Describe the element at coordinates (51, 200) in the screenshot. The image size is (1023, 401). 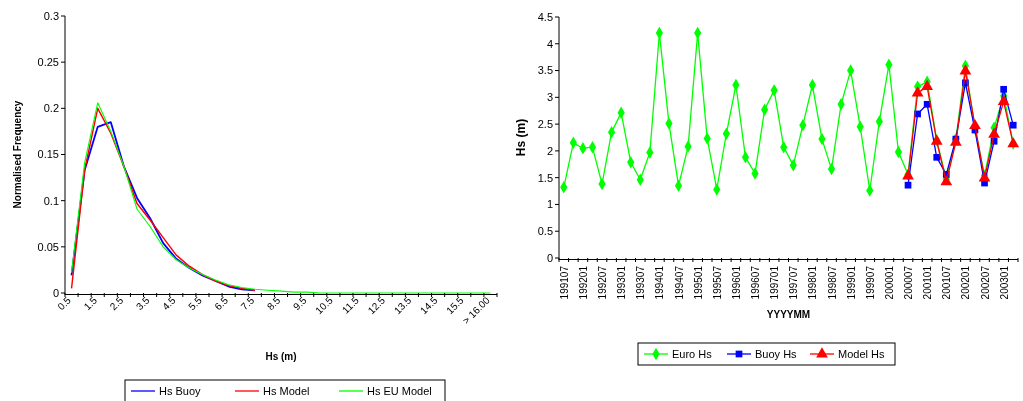
I see `y-tick-label: 0.1` at that location.